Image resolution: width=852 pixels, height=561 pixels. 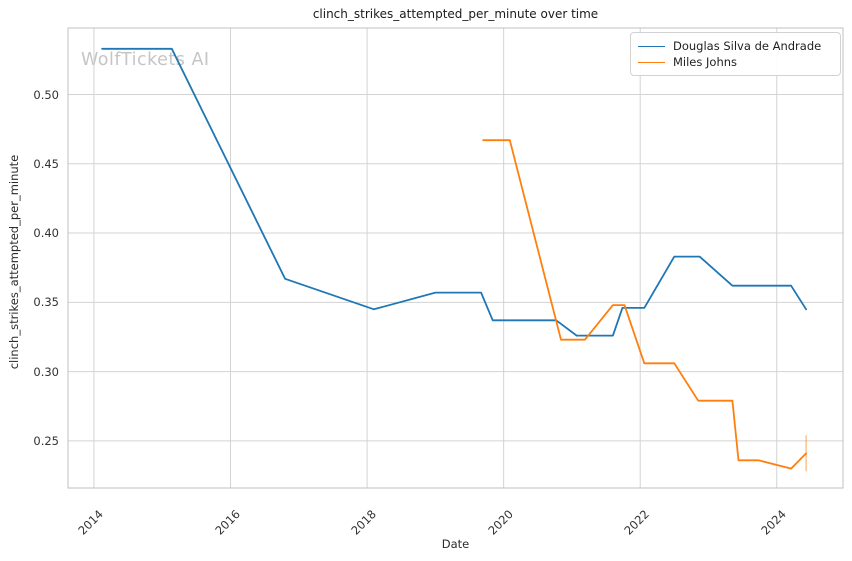 What do you see at coordinates (145, 60) in the screenshot?
I see `watermark: WolfTickets AI` at bounding box center [145, 60].